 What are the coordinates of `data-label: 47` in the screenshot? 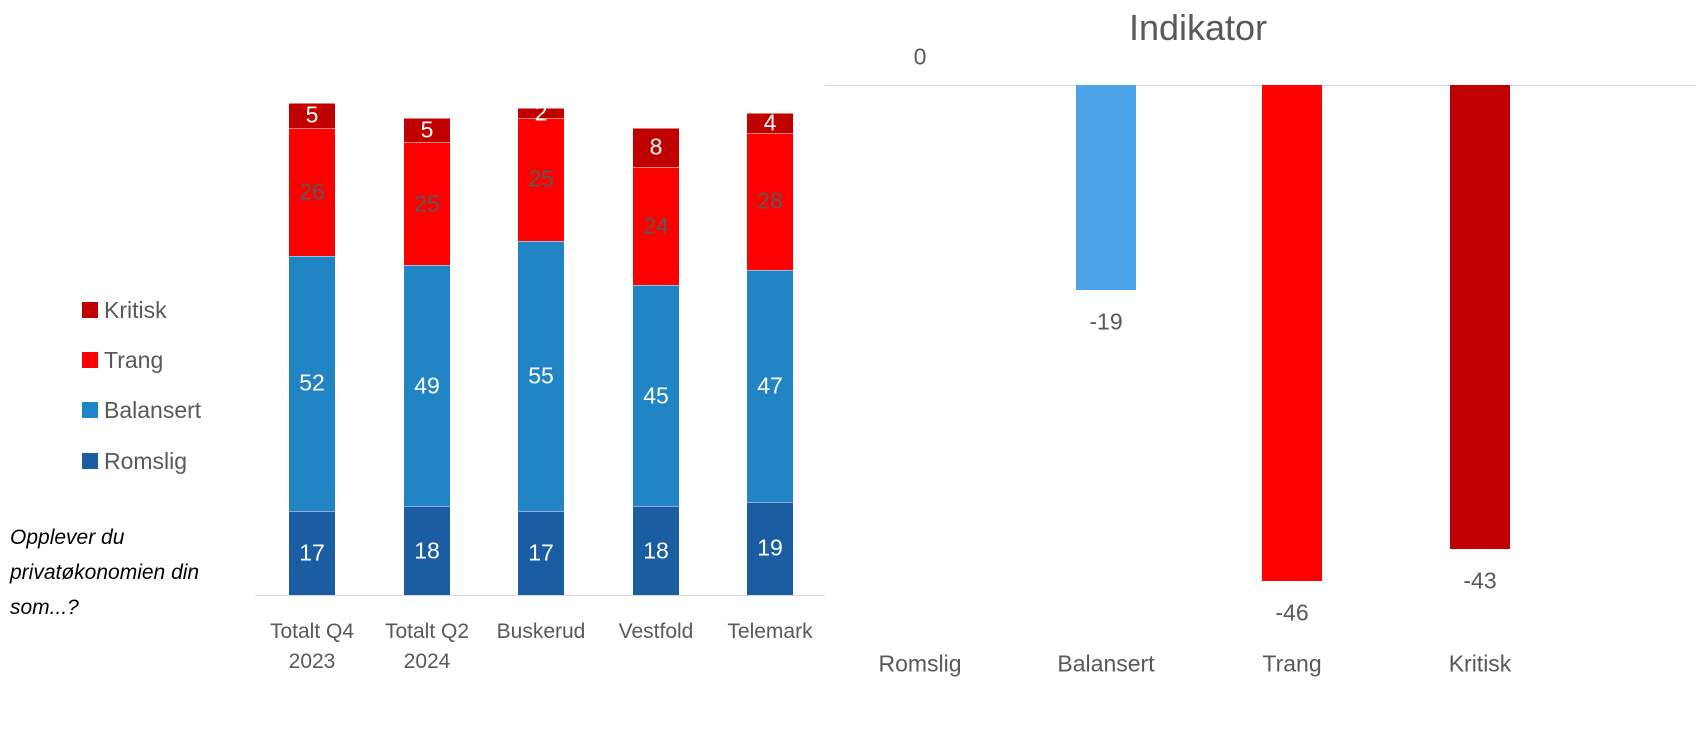 It's located at (770, 385).